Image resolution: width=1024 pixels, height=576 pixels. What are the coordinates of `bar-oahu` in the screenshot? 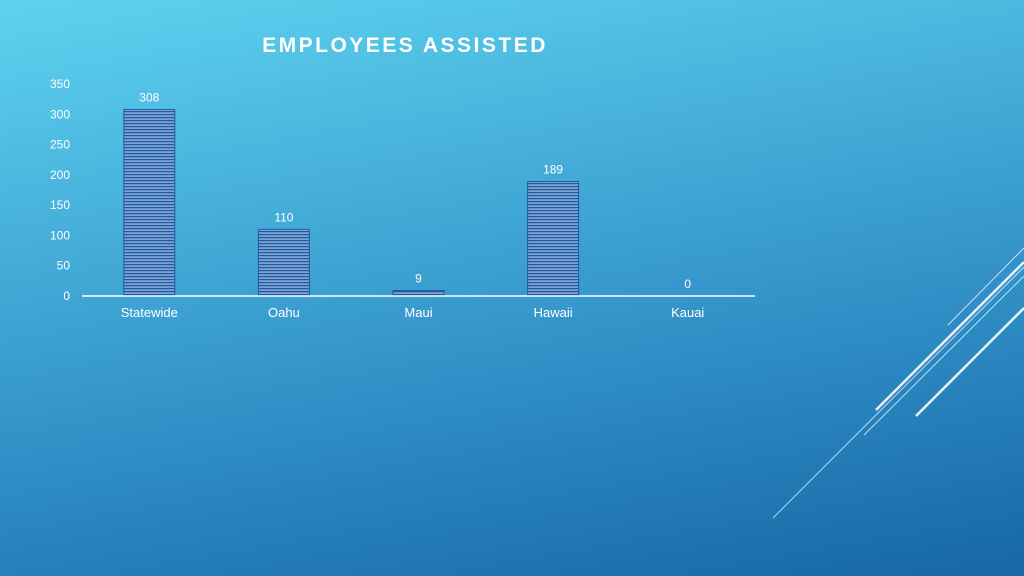 It's located at (283, 262).